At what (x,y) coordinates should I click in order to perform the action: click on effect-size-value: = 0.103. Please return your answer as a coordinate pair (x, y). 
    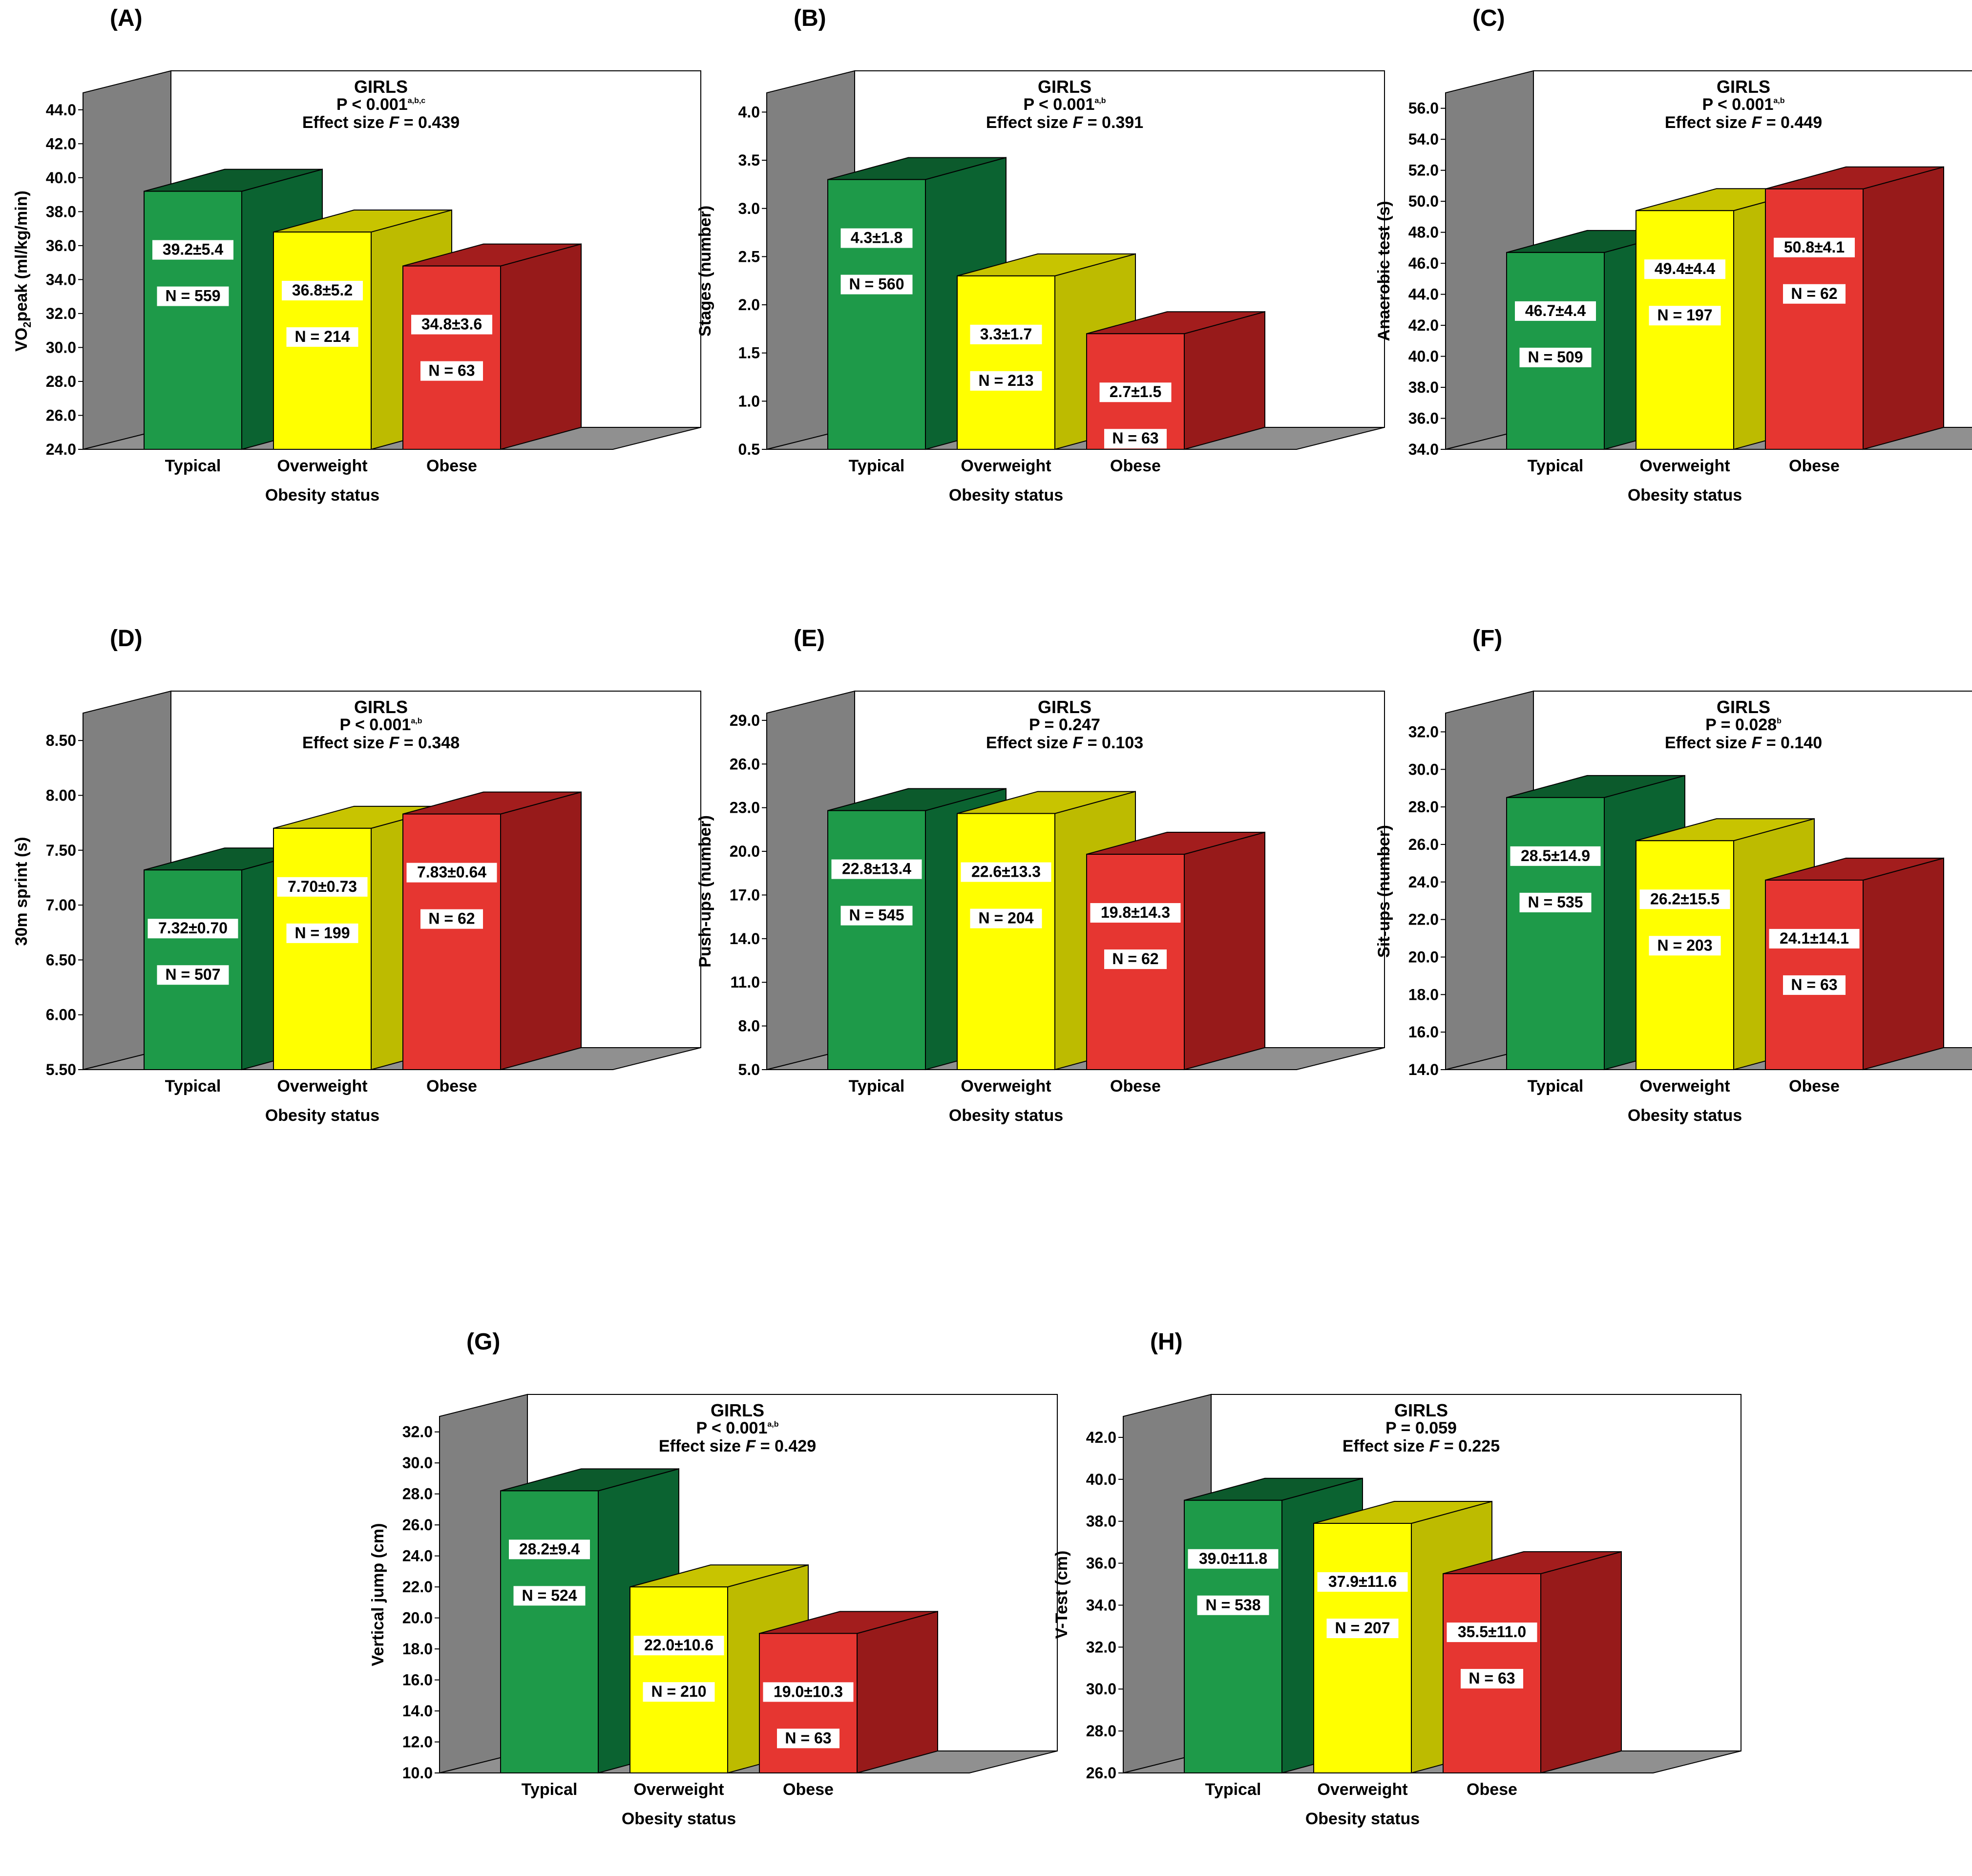
    Looking at the image, I should click on (1113, 743).